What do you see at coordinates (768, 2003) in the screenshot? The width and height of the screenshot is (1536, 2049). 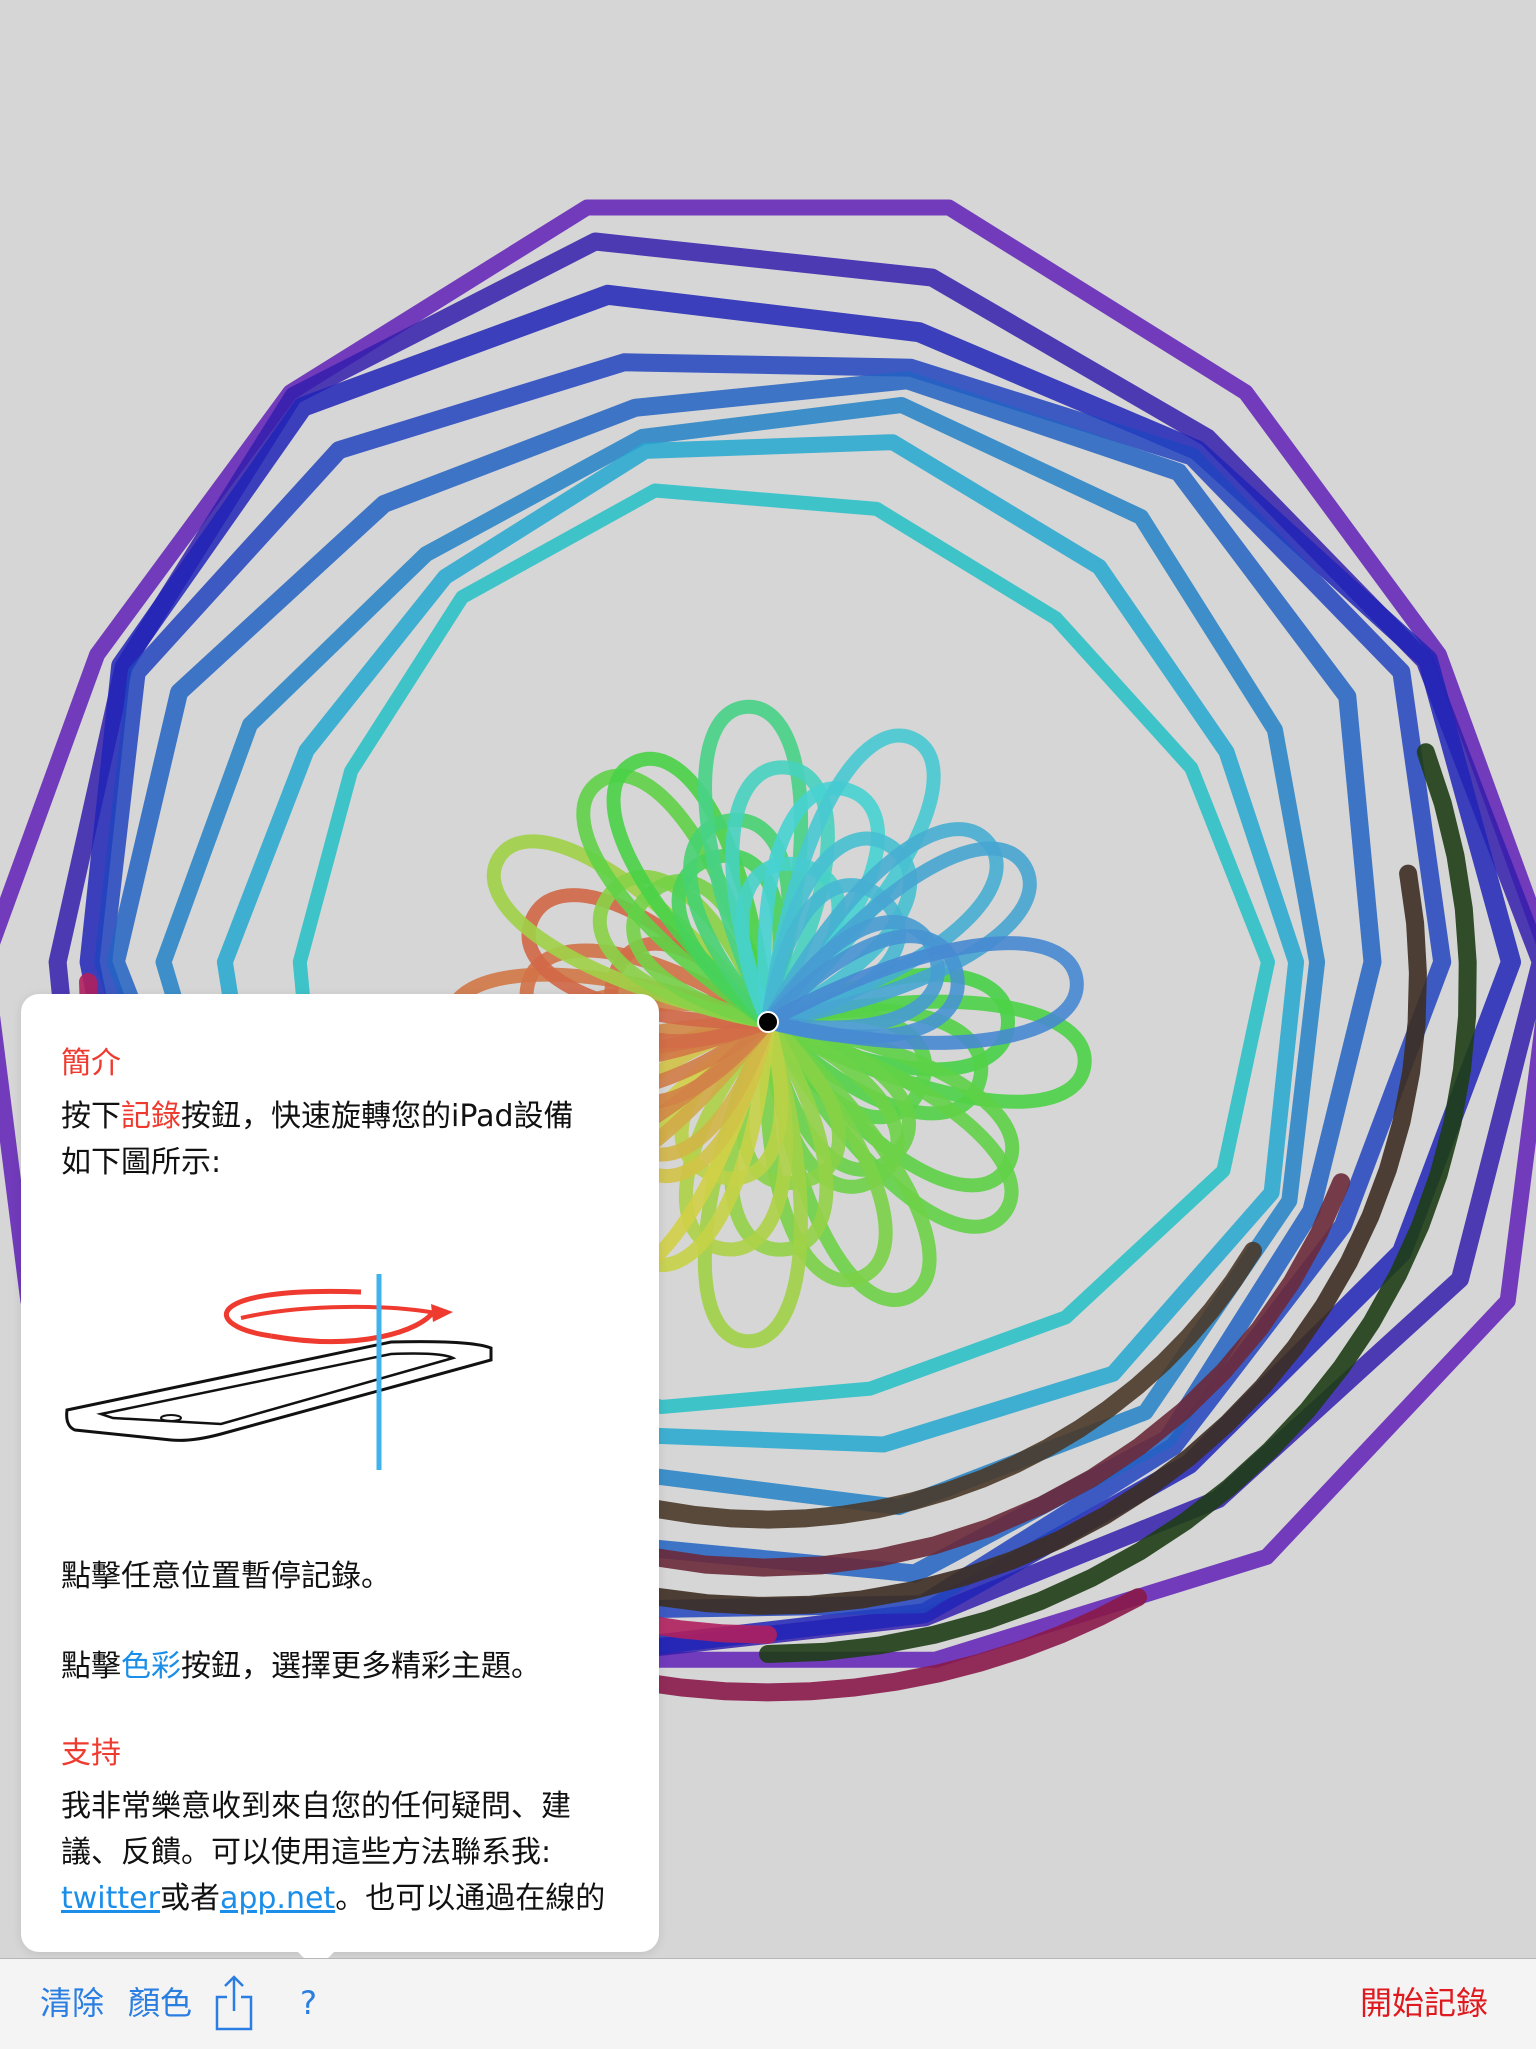 I see `bottom-toolbar: 清除 顏色 ? 開始記錄` at bounding box center [768, 2003].